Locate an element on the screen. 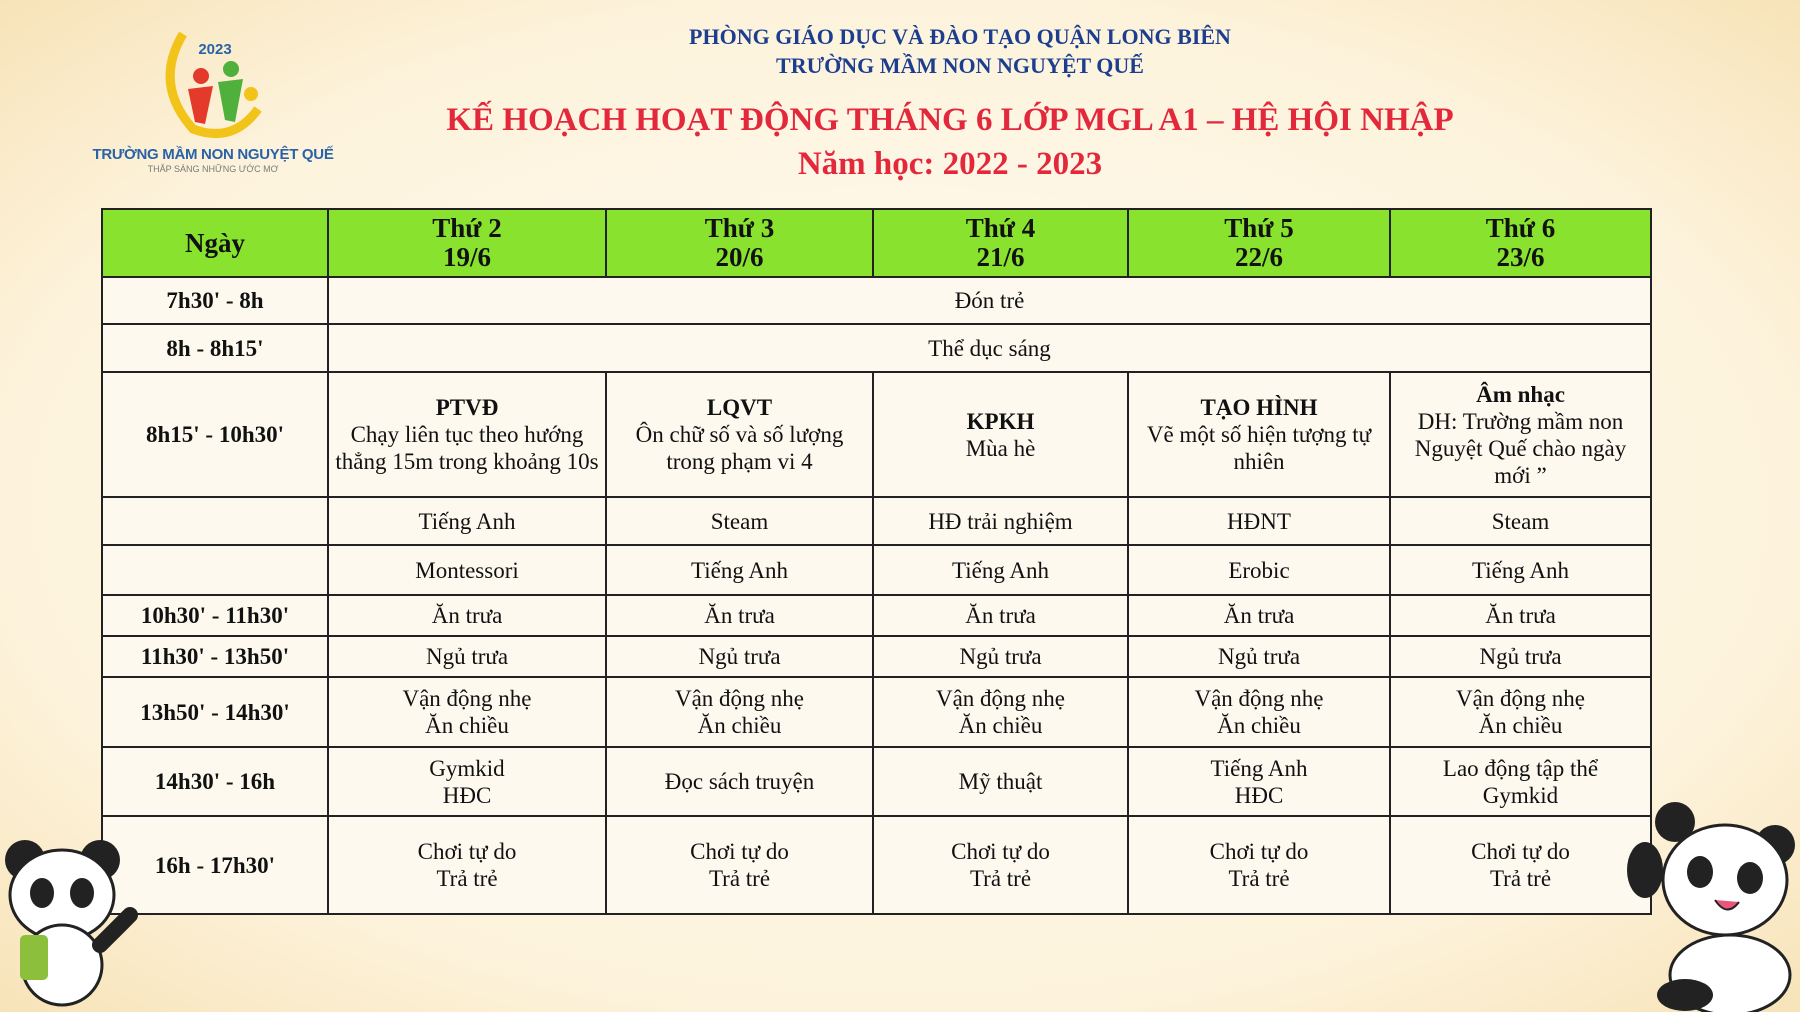 This screenshot has width=1800, height=1012. activity-cell: Thể dục sáng is located at coordinates (989, 348).